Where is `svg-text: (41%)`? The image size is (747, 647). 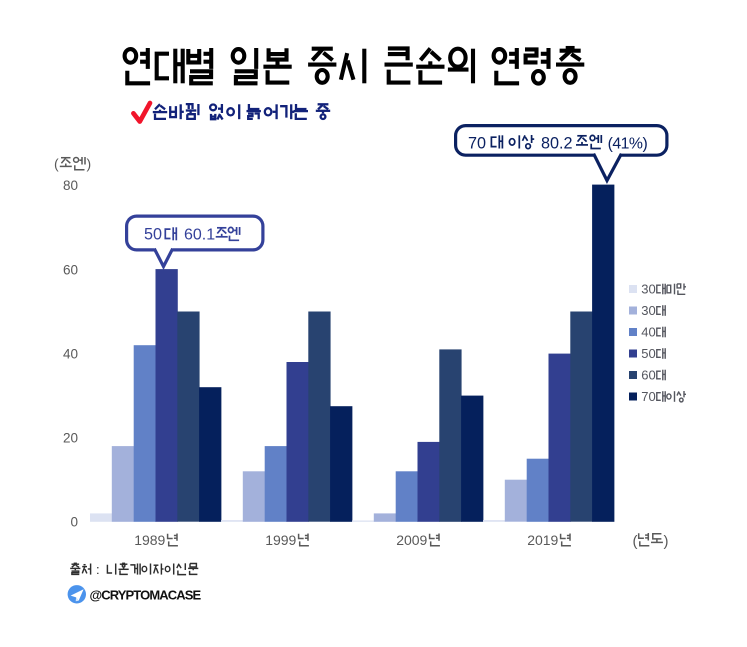
svg-text: (41%) is located at coordinates (628, 143).